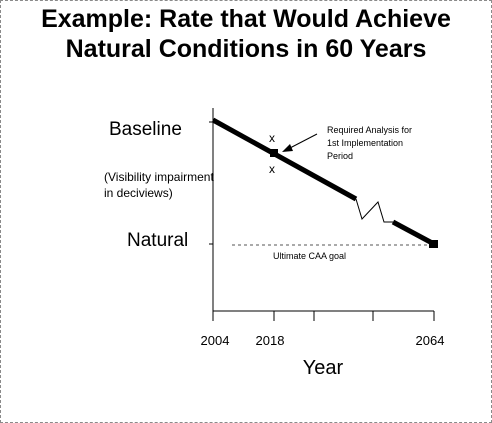 This screenshot has width=492, height=423. What do you see at coordinates (272, 138) in the screenshot?
I see `marker-x-upper: x` at bounding box center [272, 138].